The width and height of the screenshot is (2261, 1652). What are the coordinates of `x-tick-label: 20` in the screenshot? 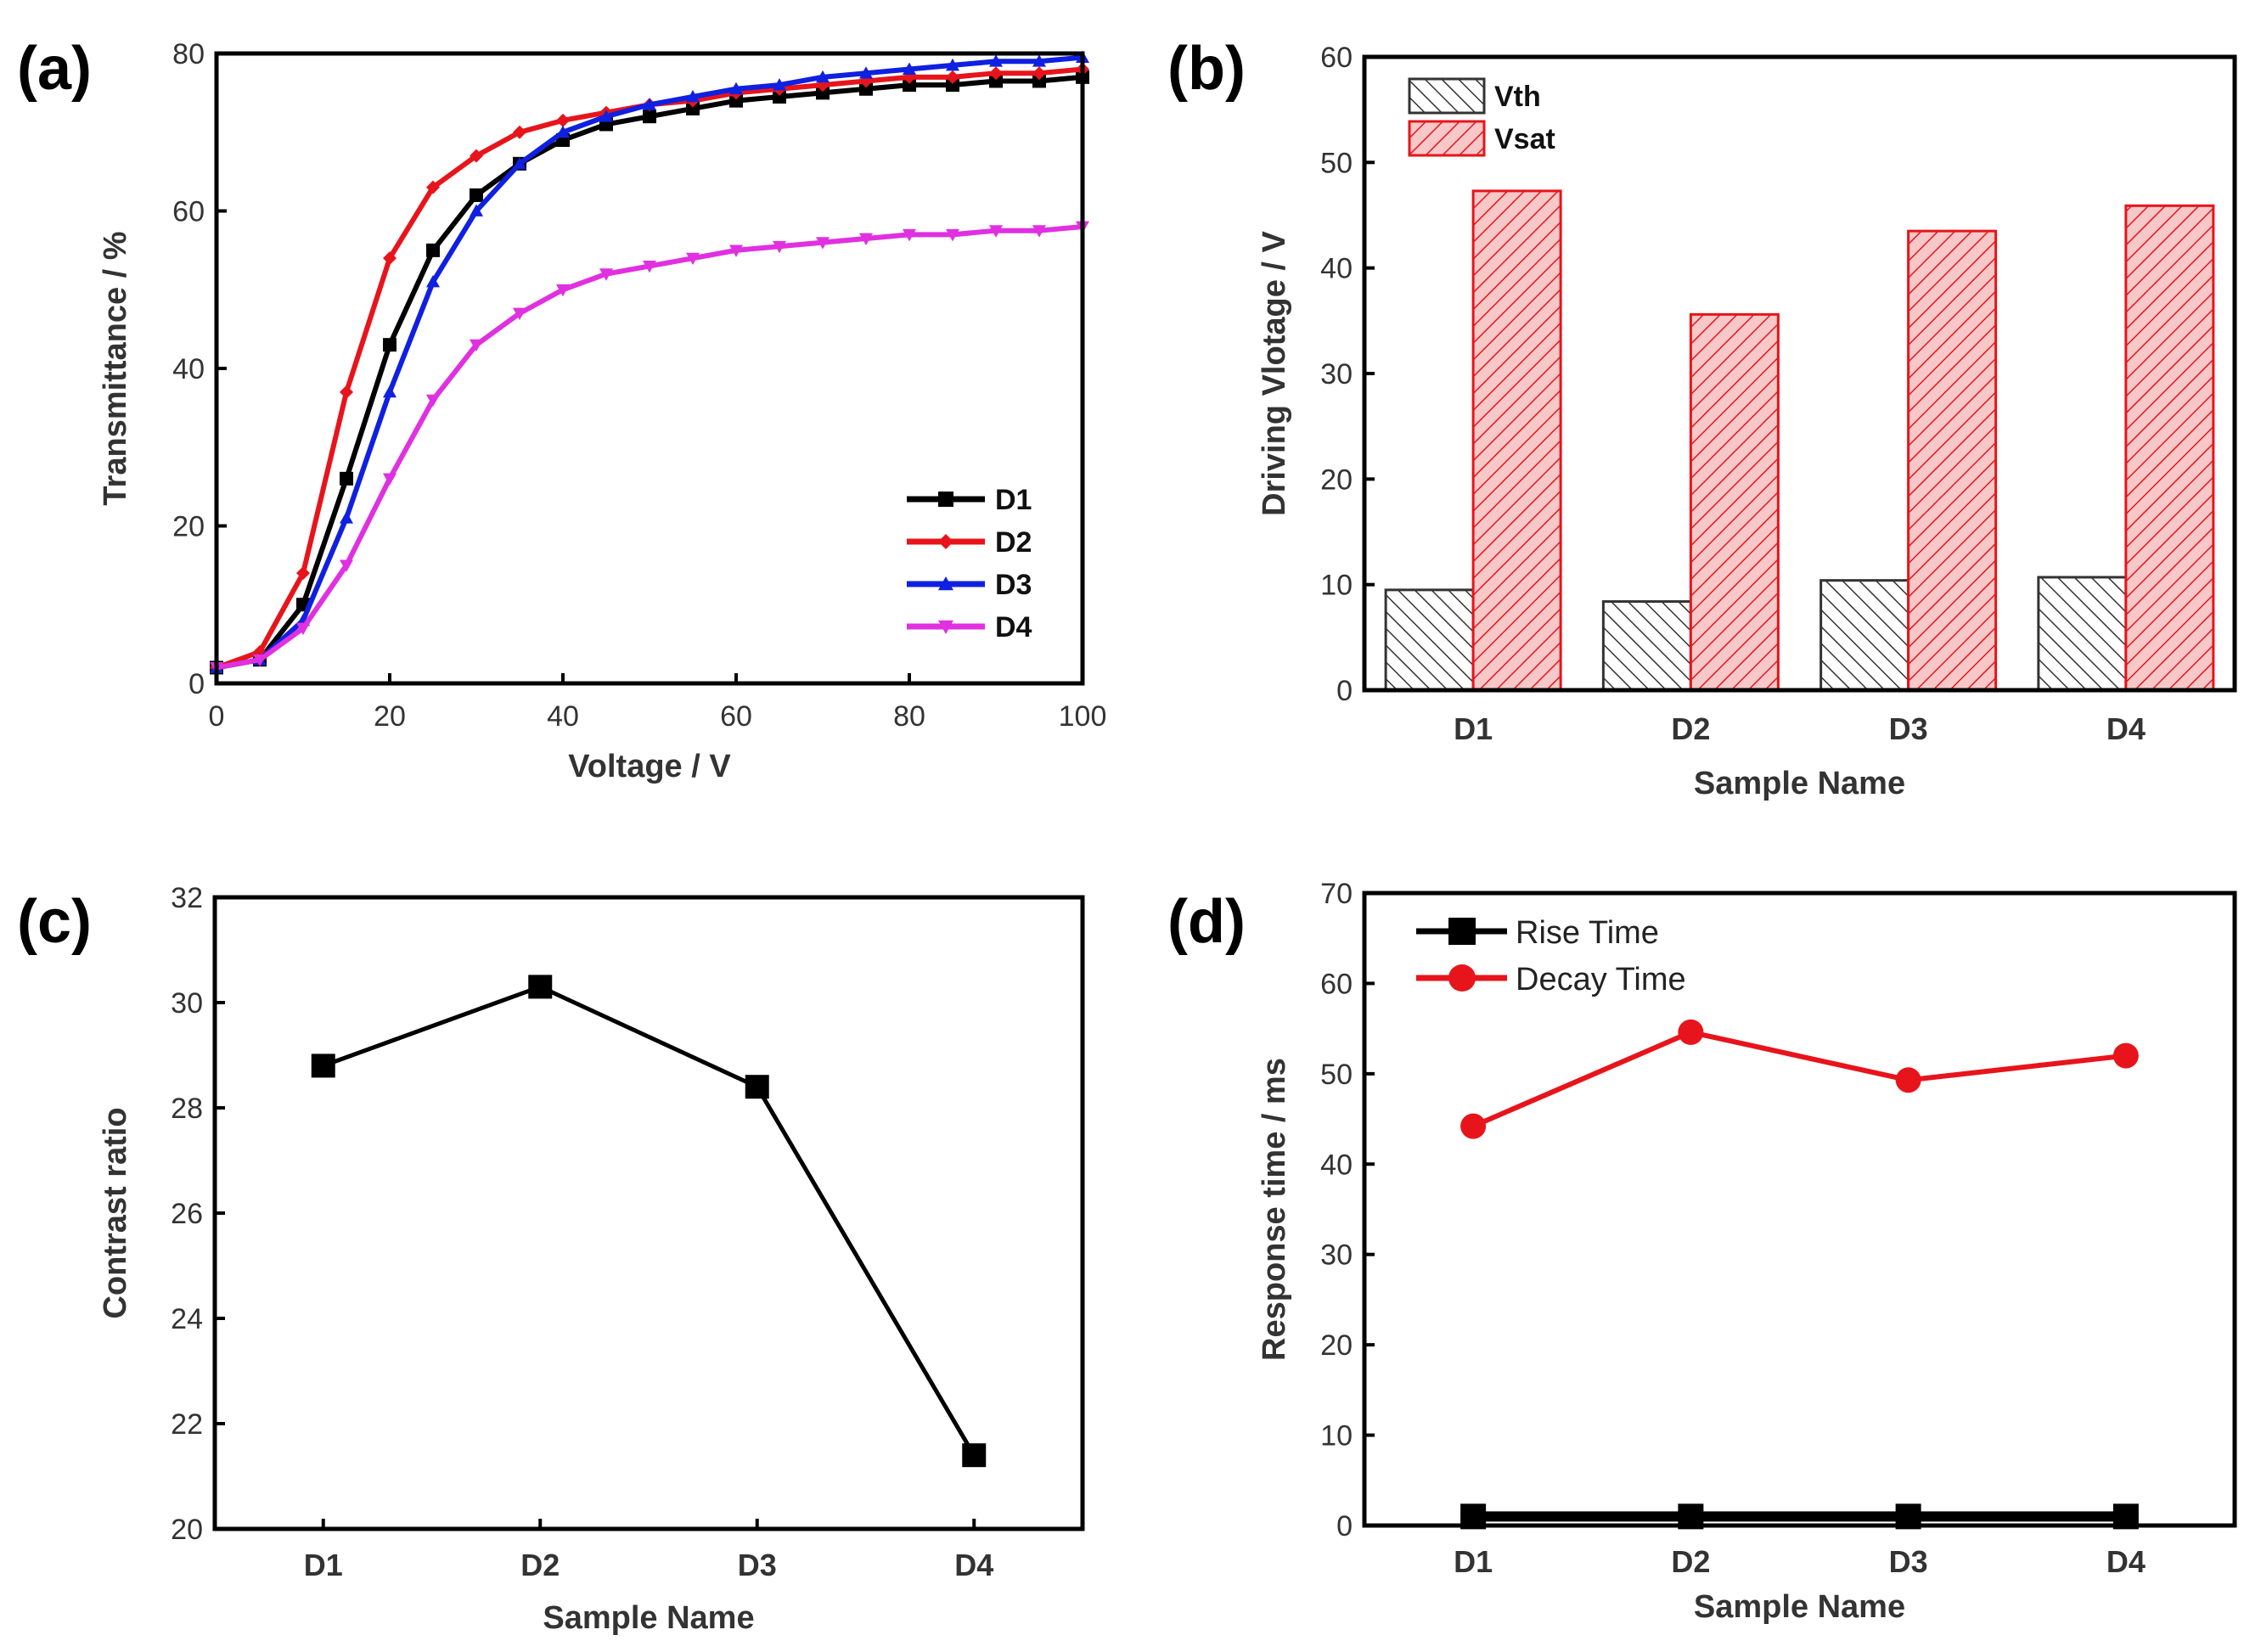 It's located at (390, 717).